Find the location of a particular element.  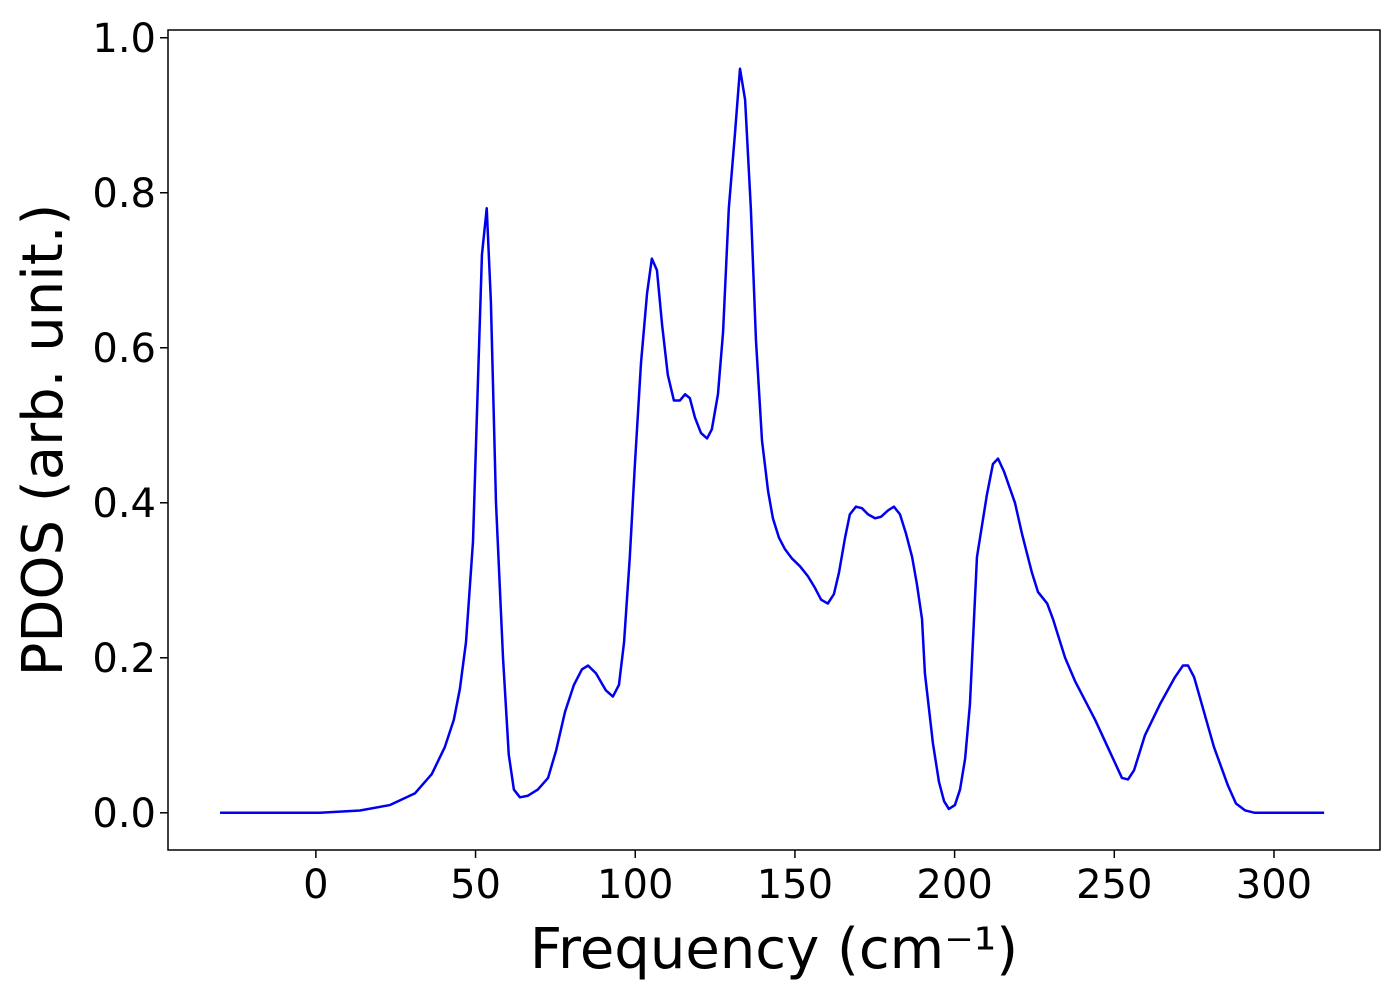

x-tick-label: 300 is located at coordinates (1274, 885).